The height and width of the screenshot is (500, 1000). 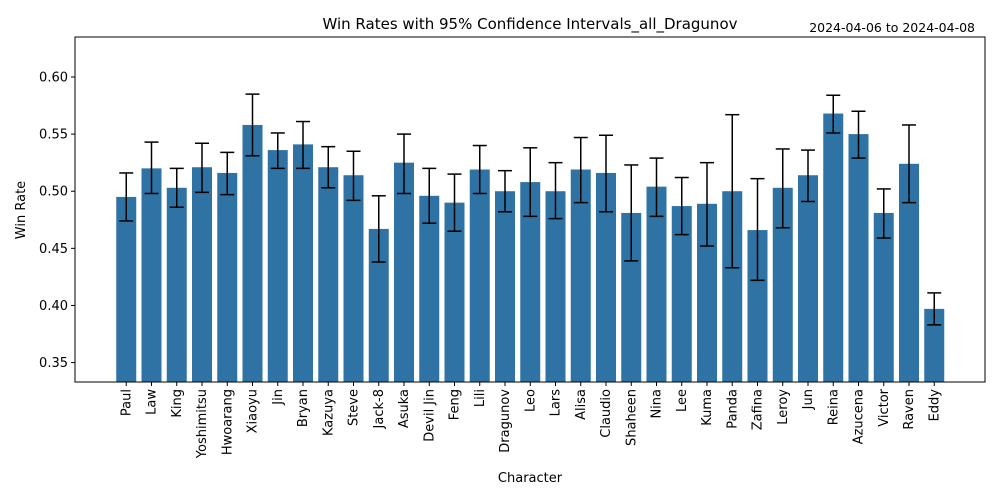 What do you see at coordinates (783, 407) in the screenshot?
I see `x-tick-label: Leroy` at bounding box center [783, 407].